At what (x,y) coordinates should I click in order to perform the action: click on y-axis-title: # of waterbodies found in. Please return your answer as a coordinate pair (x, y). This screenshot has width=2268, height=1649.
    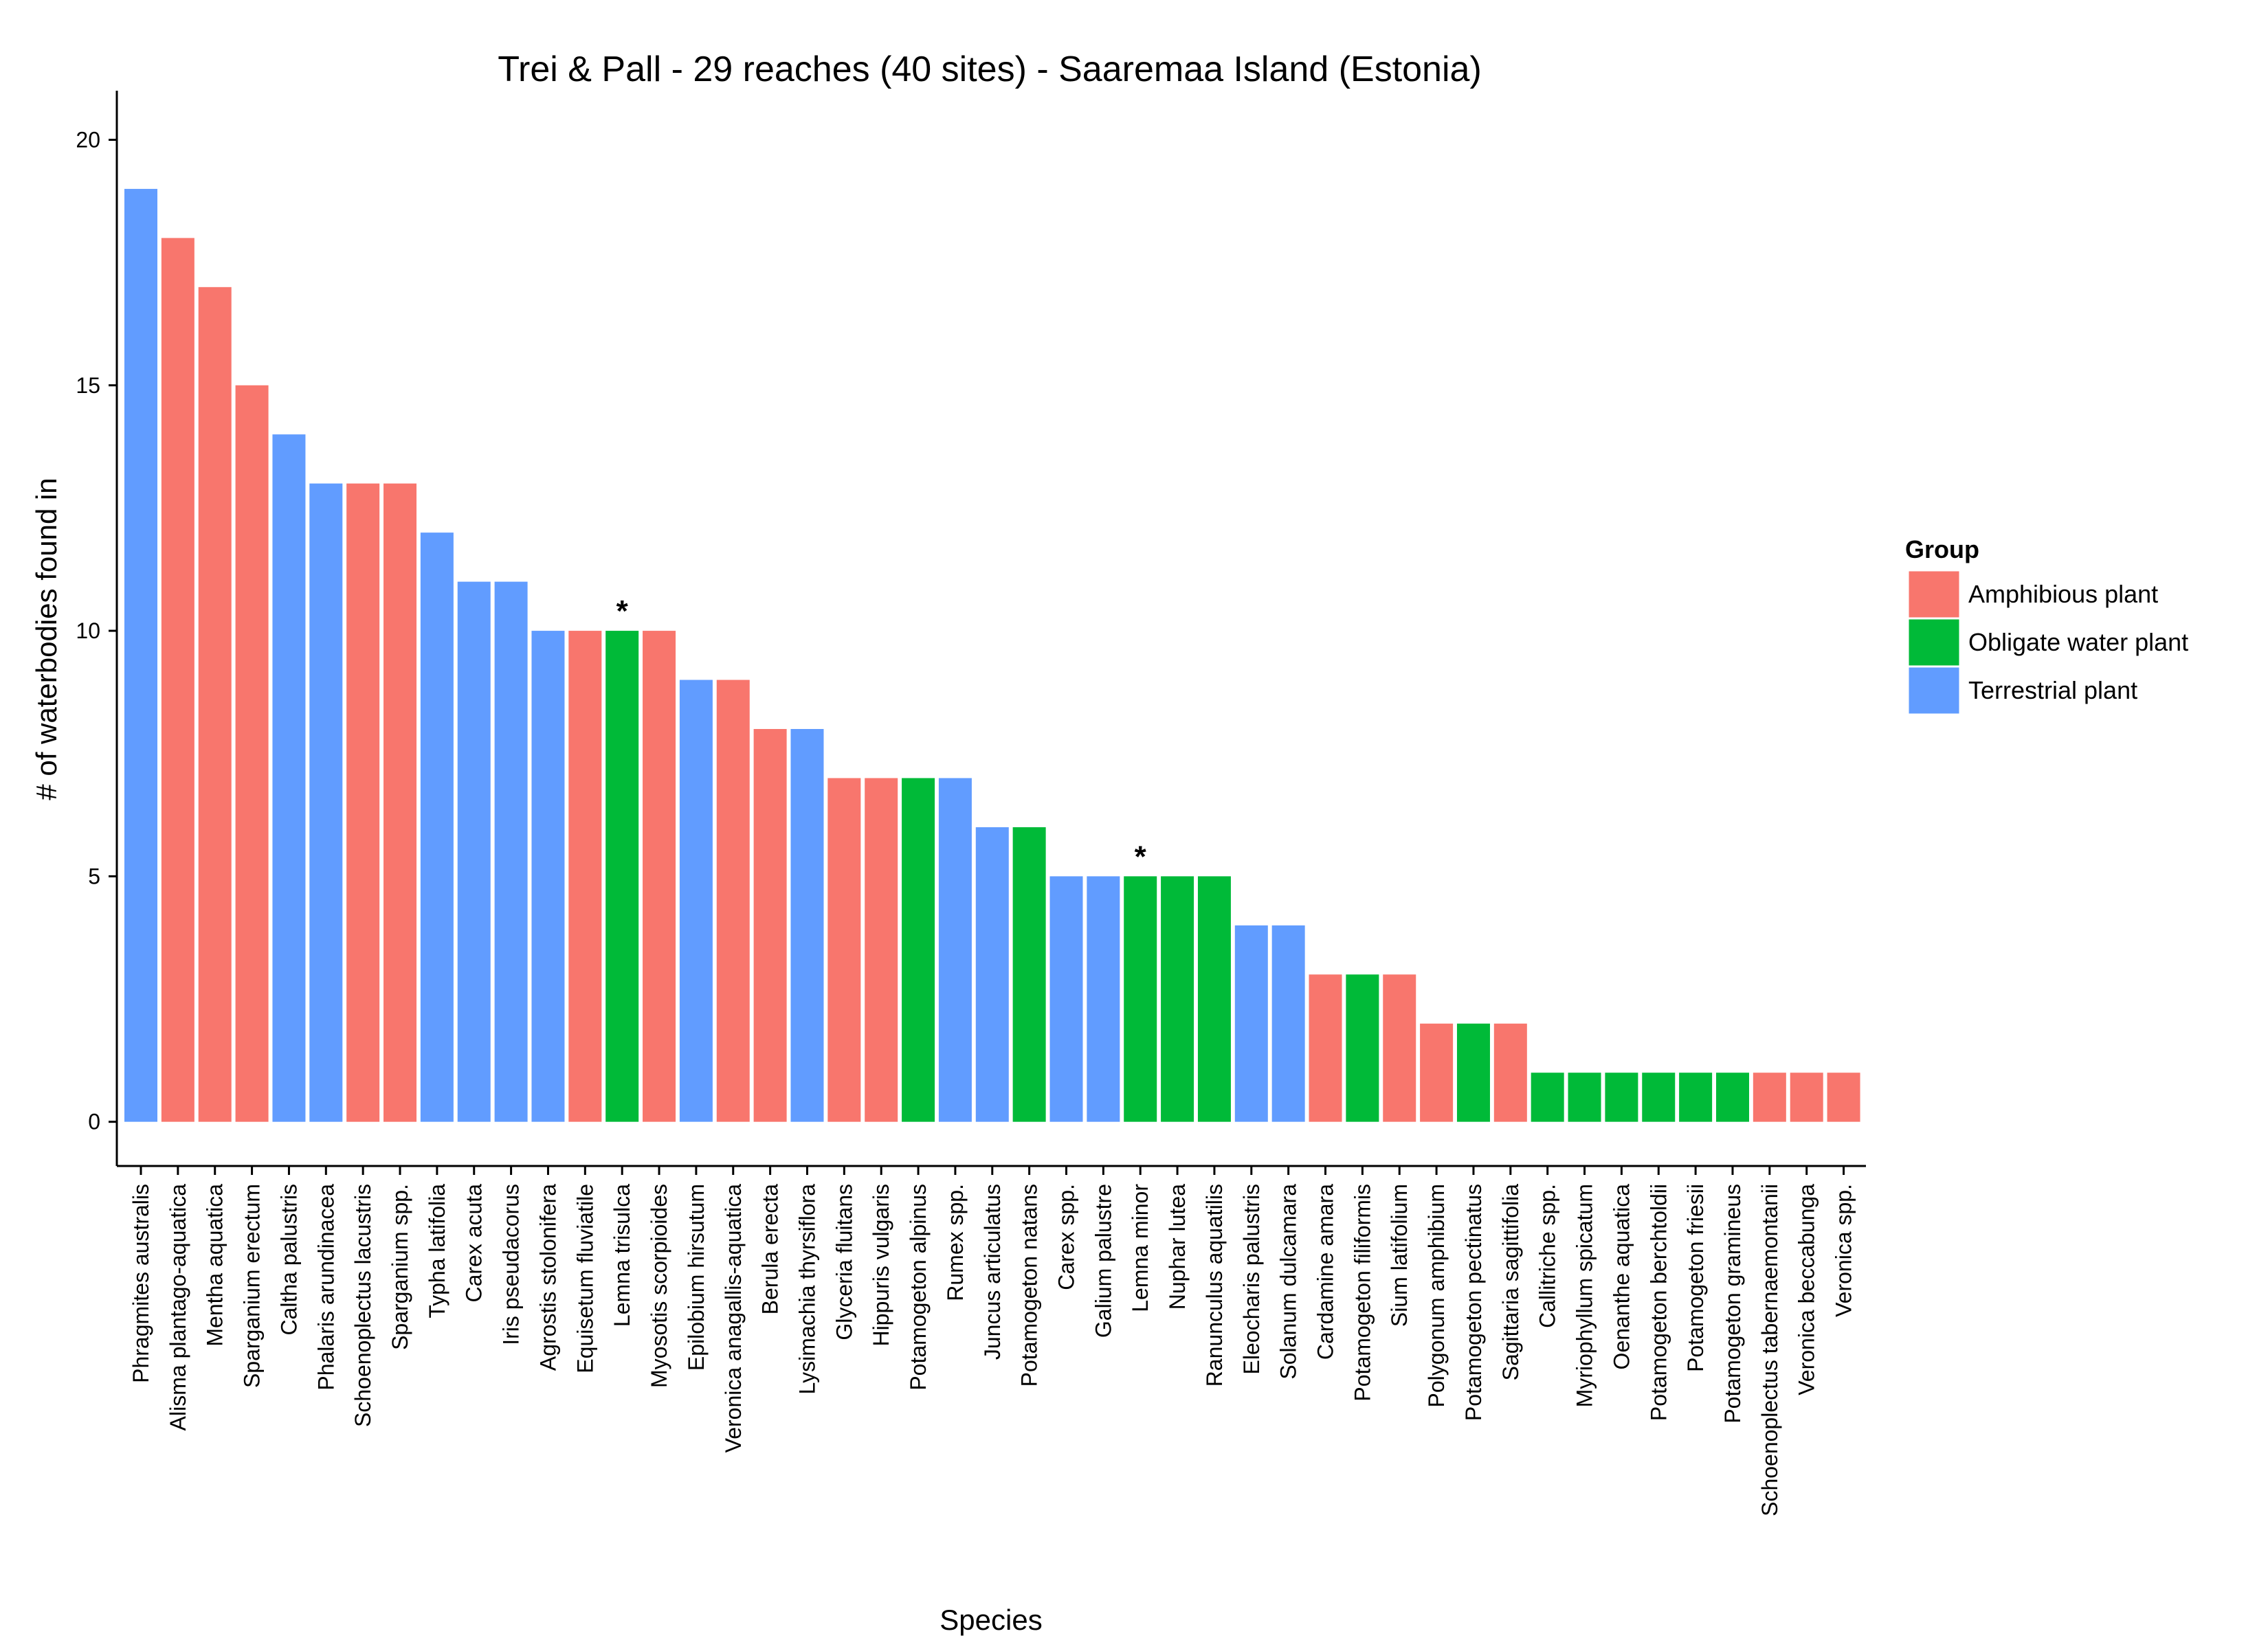
    Looking at the image, I should click on (46, 639).